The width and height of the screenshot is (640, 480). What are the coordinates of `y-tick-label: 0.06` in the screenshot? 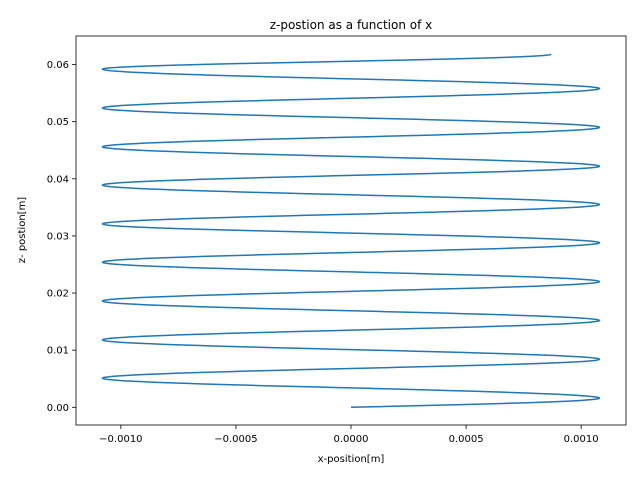 It's located at (58, 65).